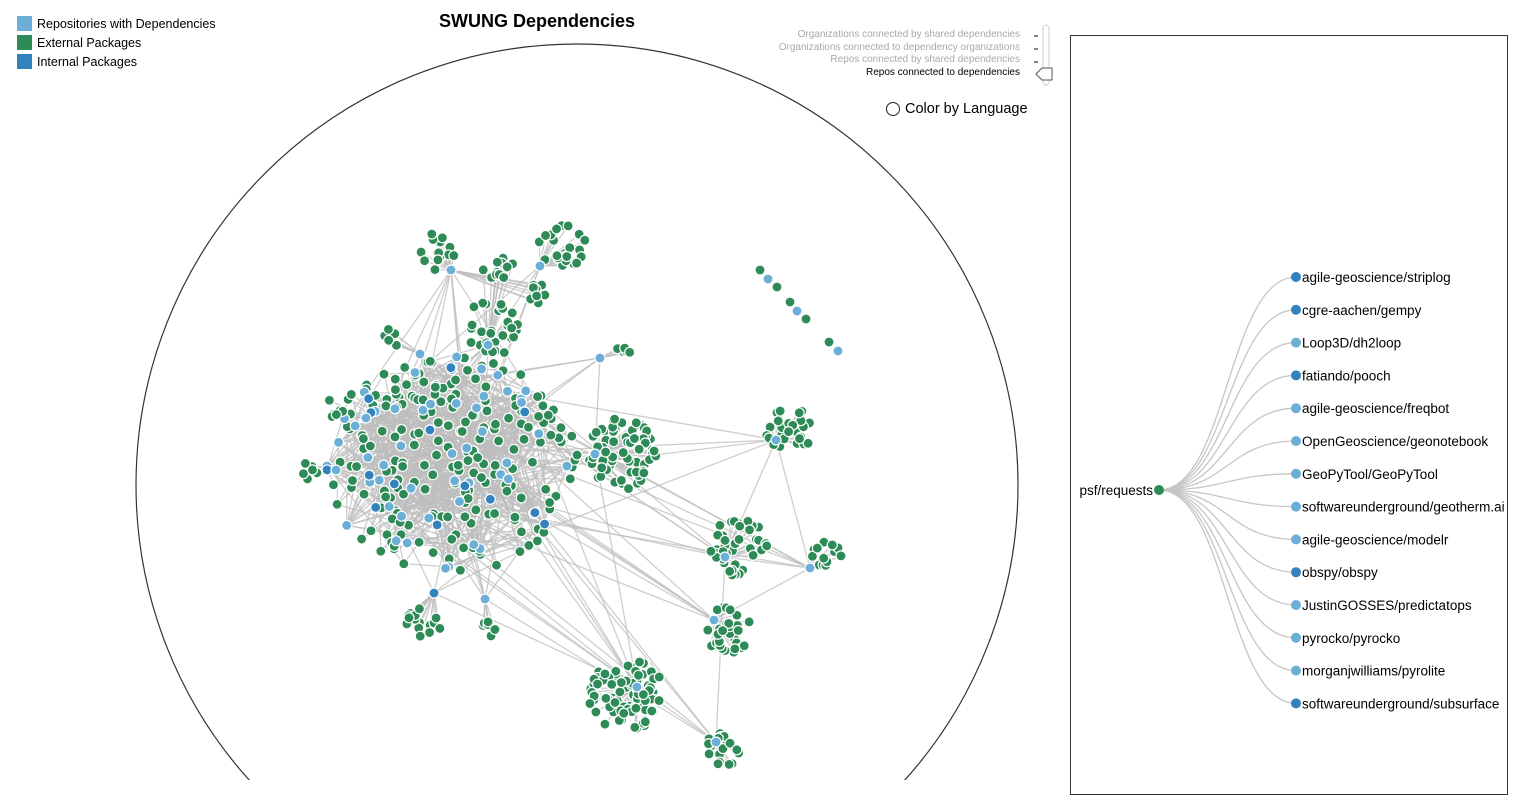 The height and width of the screenshot is (796, 1536). Describe the element at coordinates (1296, 375) in the screenshot. I see `tree-child-node` at that location.